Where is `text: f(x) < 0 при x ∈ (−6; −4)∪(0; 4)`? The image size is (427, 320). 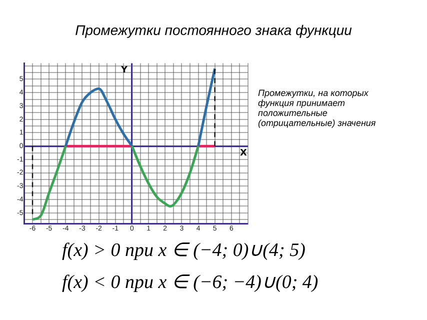 text: f(x) < 0 при x ∈ (−6; −4)∪(0; 4) is located at coordinates (190, 282).